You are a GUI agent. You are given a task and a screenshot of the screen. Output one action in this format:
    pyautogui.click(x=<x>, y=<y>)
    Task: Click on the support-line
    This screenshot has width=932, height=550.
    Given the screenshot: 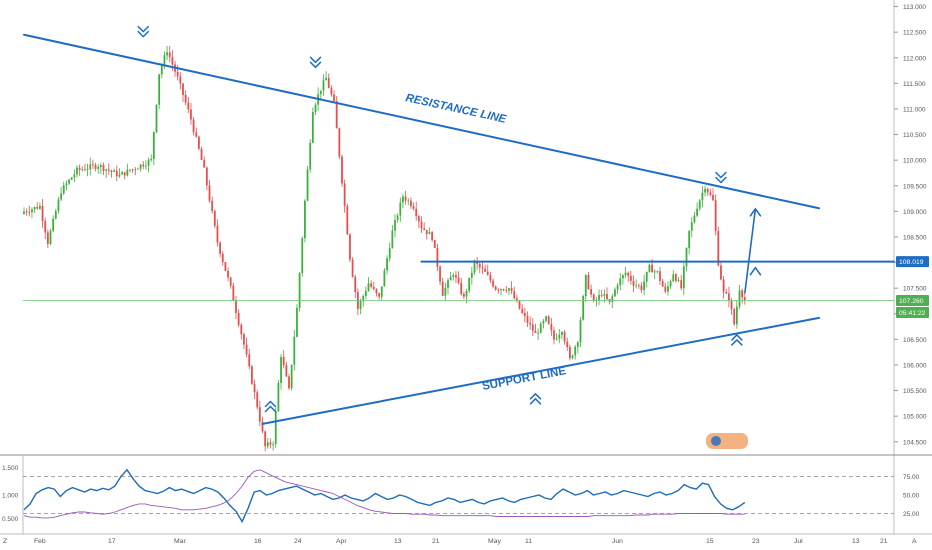 What is the action you would take?
    pyautogui.click(x=540, y=370)
    